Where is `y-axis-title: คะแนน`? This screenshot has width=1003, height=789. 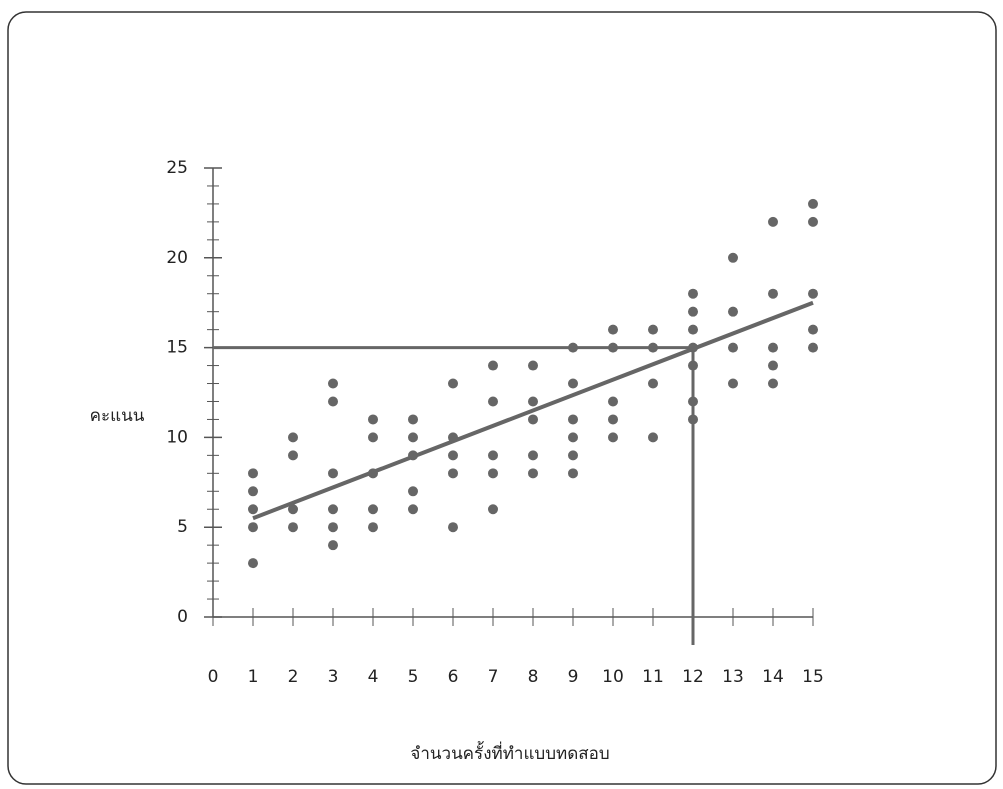 y-axis-title: คะแนน is located at coordinates (117, 416).